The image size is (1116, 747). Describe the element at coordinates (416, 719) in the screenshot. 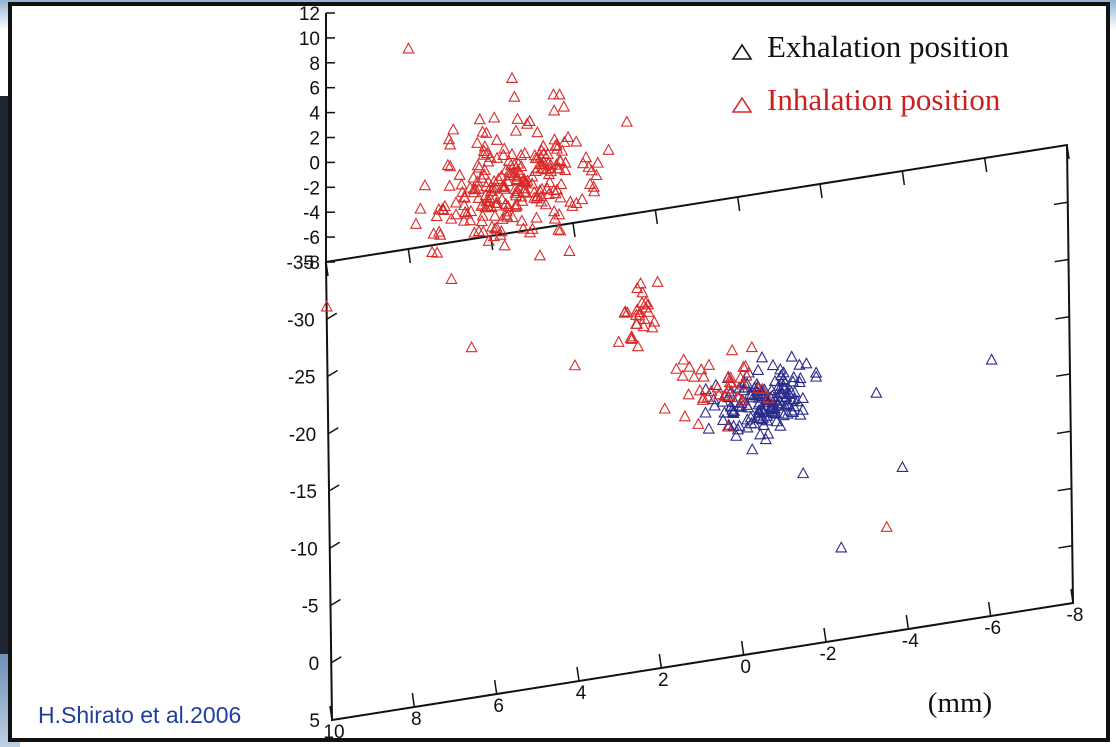

I see `x-tick-label: 8` at that location.